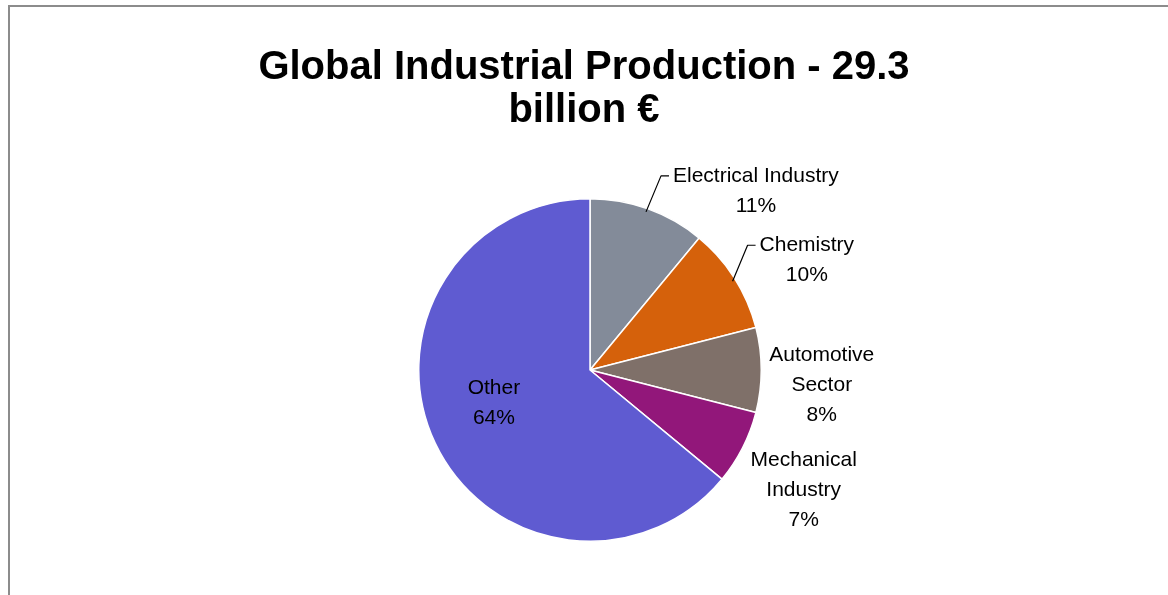 The width and height of the screenshot is (1168, 595). Describe the element at coordinates (821, 413) in the screenshot. I see `data-label: 8%` at that location.